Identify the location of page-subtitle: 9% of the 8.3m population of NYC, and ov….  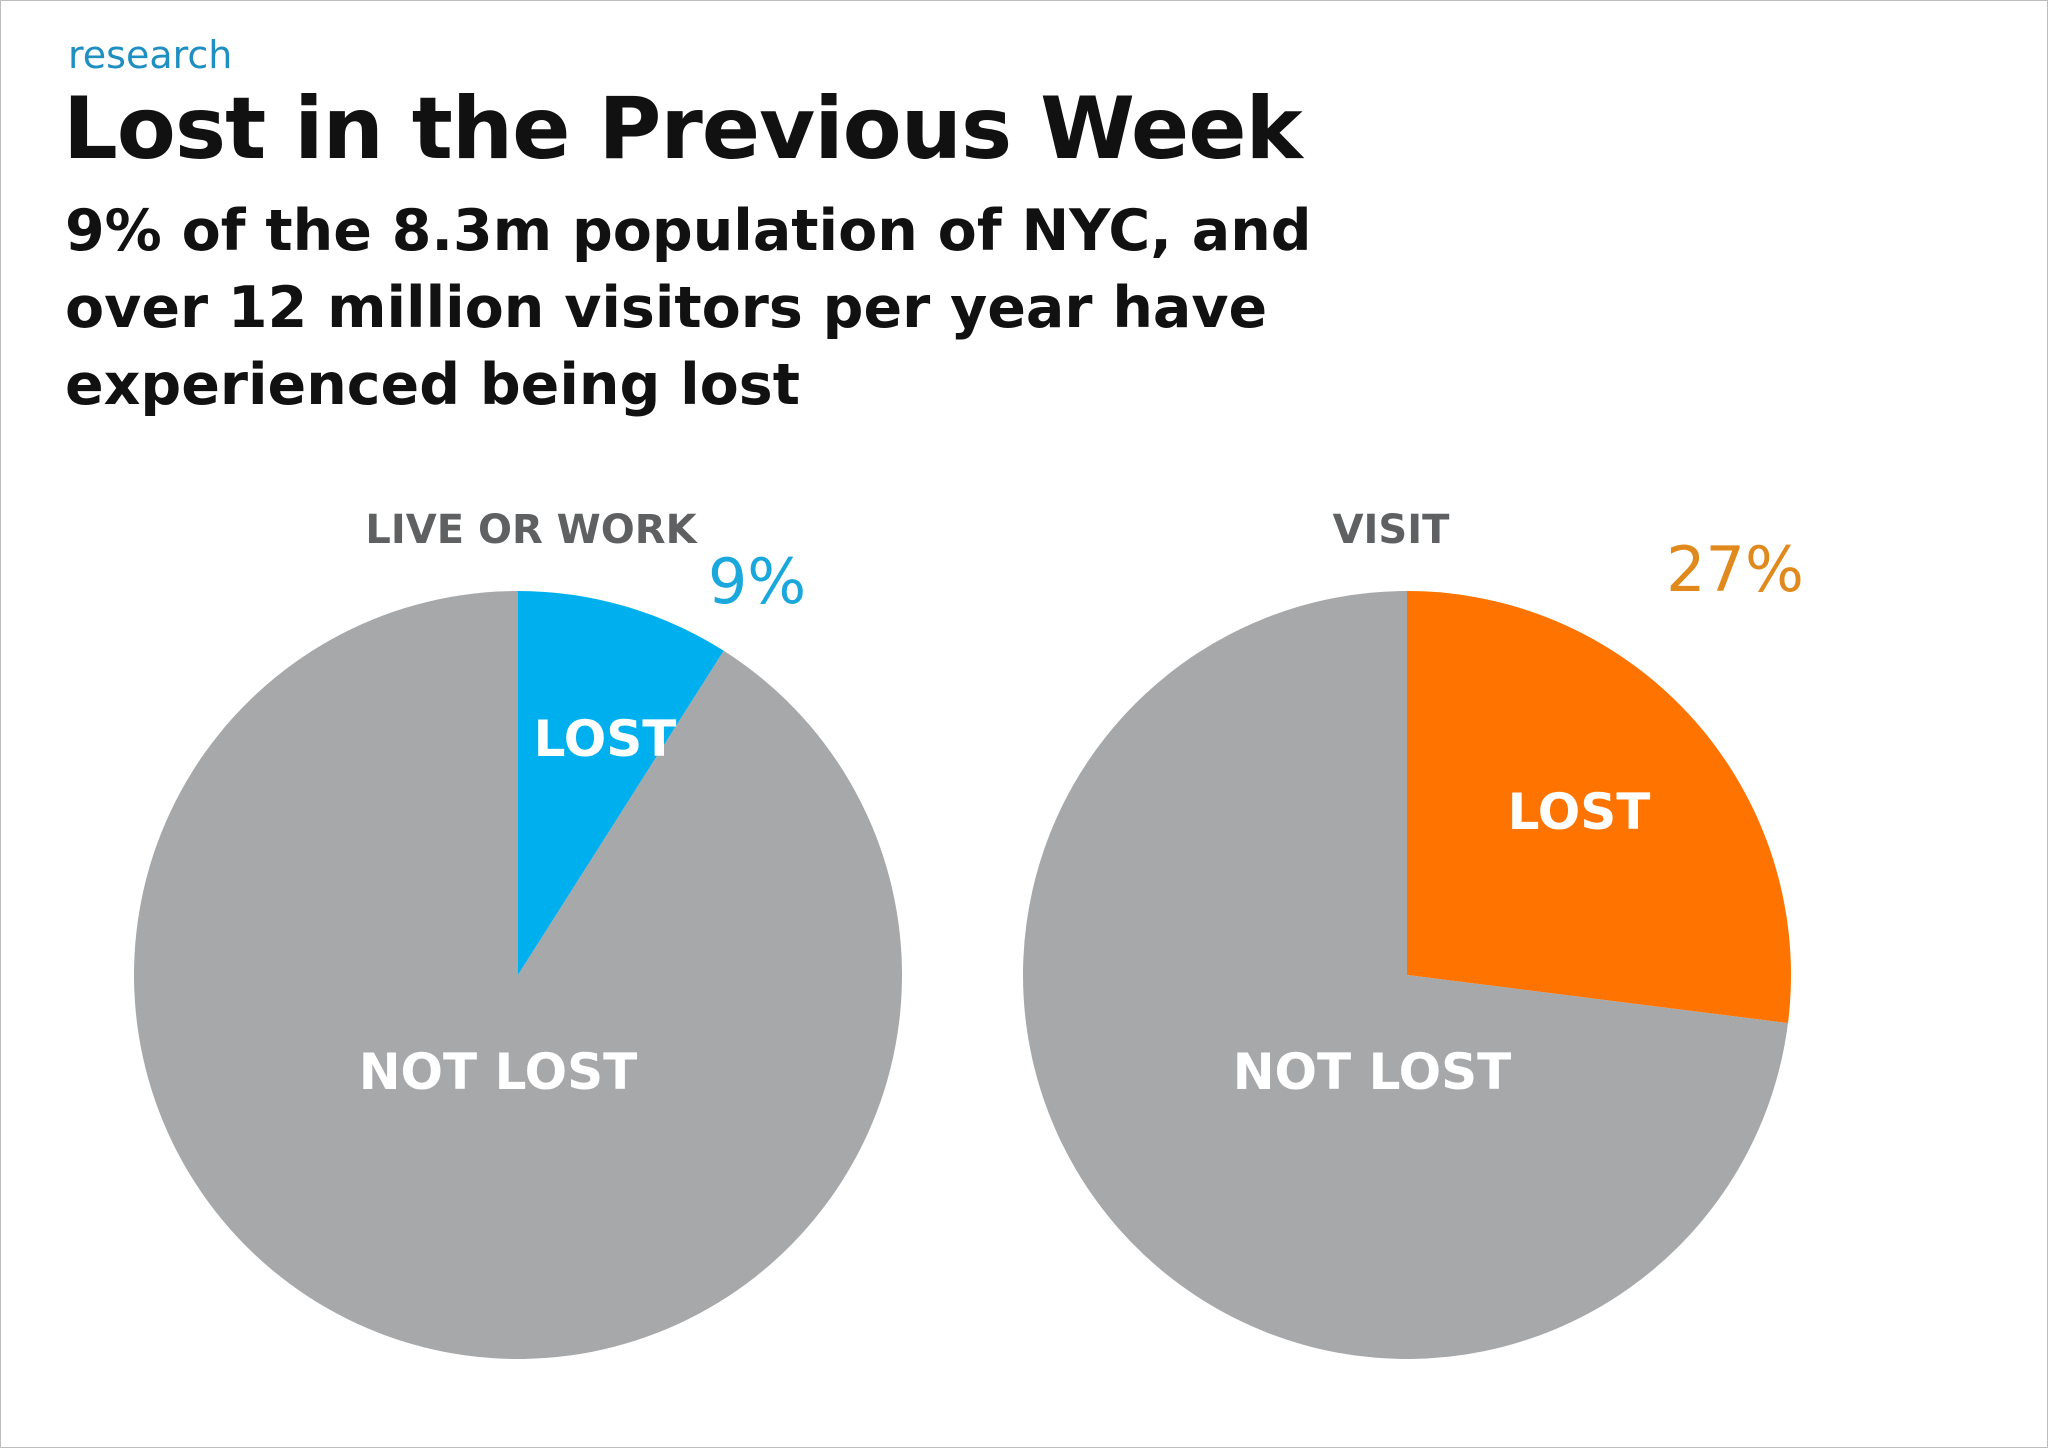
(688, 308).